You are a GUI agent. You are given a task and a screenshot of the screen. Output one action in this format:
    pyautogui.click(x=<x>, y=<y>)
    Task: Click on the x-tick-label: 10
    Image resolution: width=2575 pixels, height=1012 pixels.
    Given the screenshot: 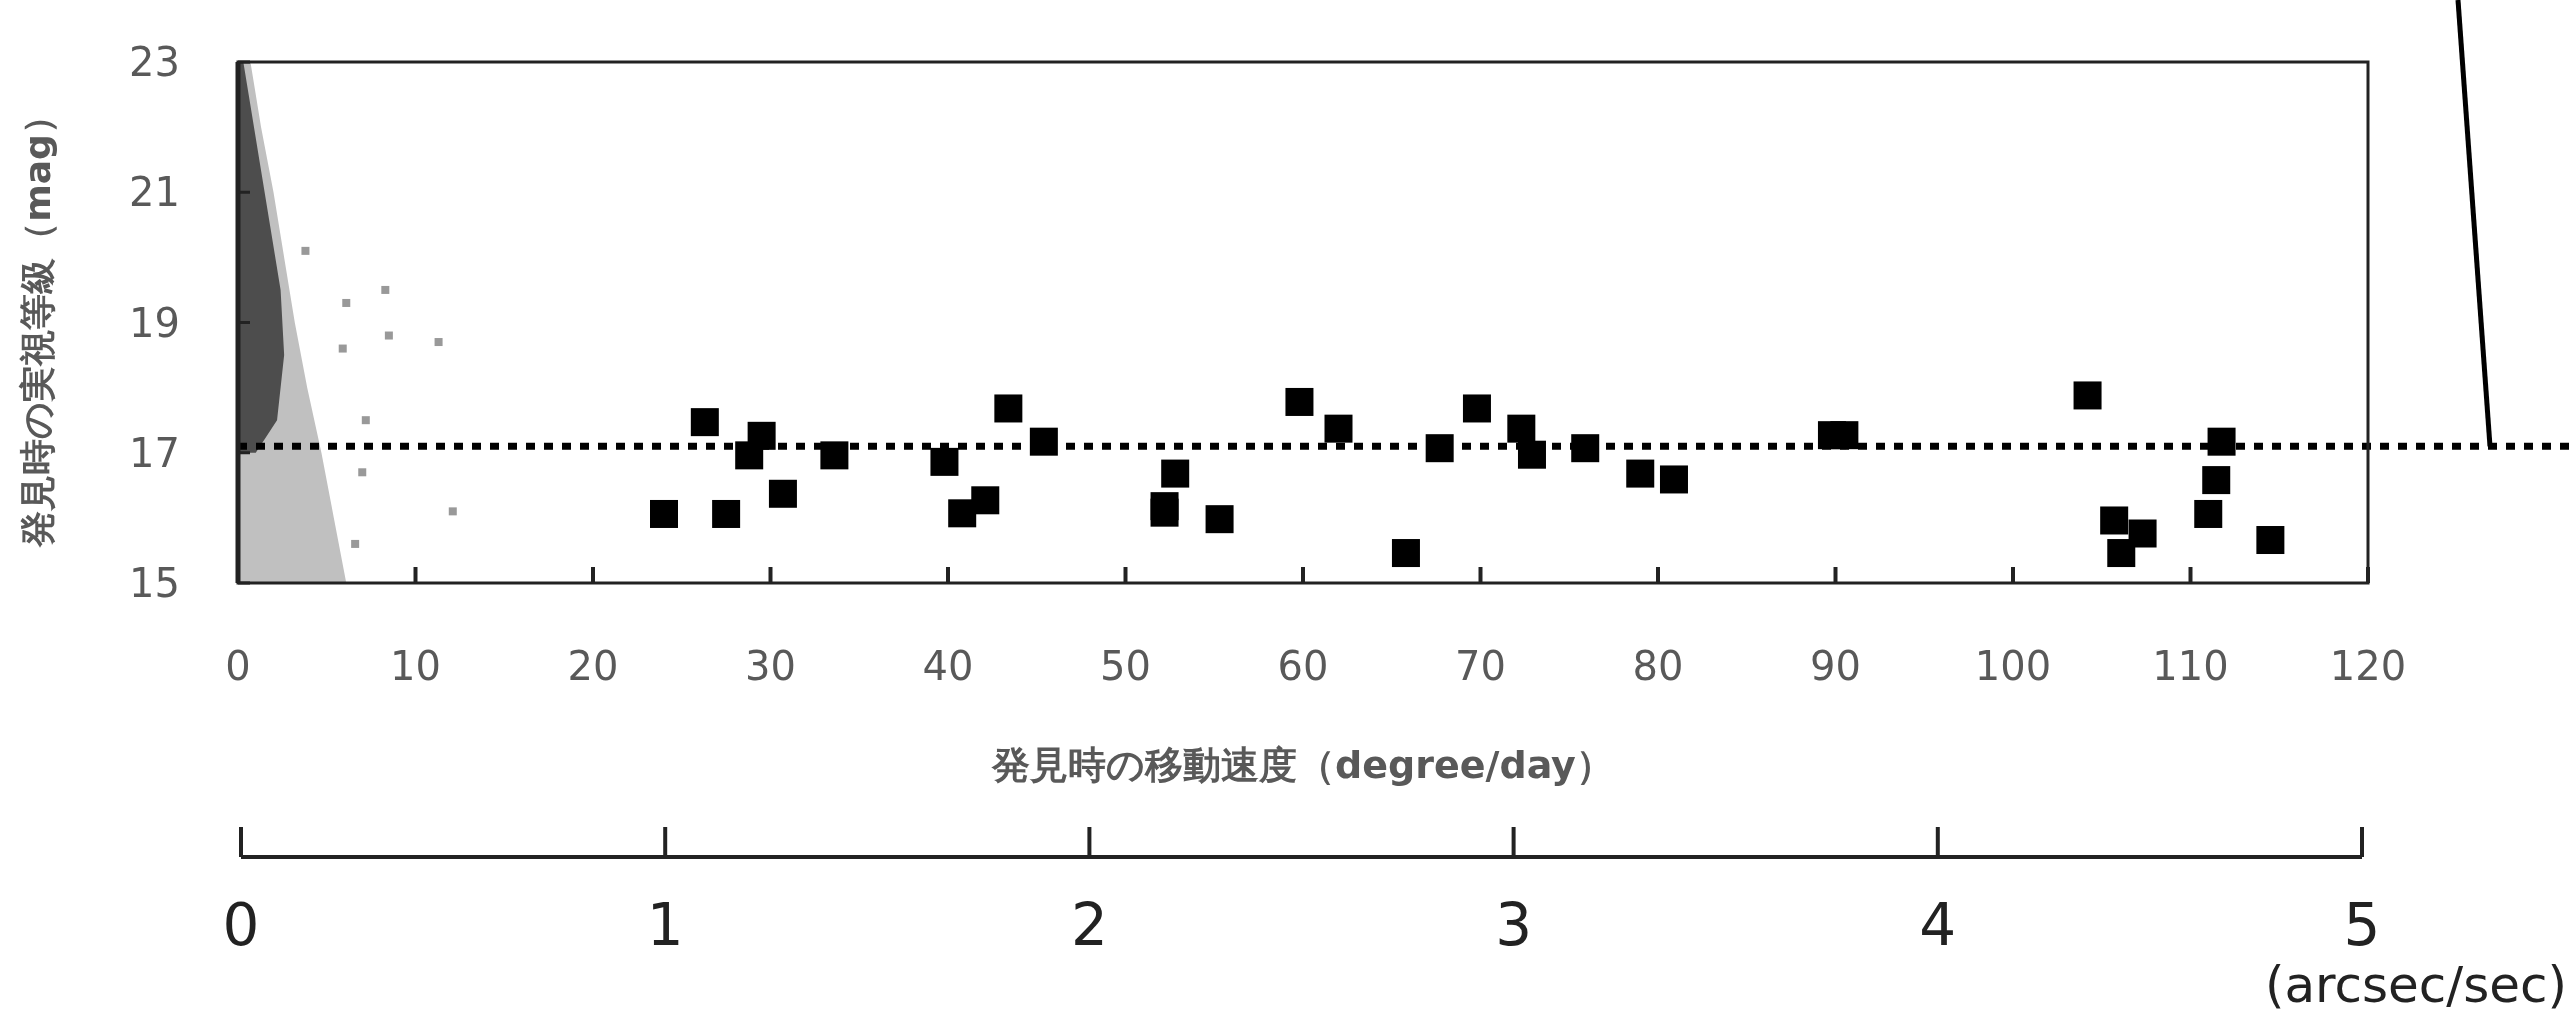 What is the action you would take?
    pyautogui.click(x=415, y=666)
    